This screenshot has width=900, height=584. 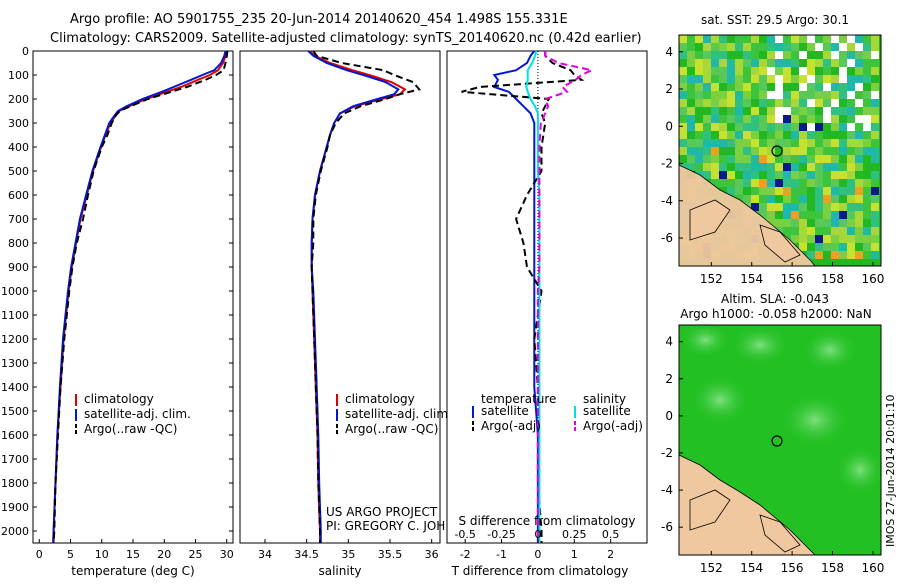 What do you see at coordinates (518, 399) in the screenshot?
I see `legend-temperature-header: temperature` at bounding box center [518, 399].